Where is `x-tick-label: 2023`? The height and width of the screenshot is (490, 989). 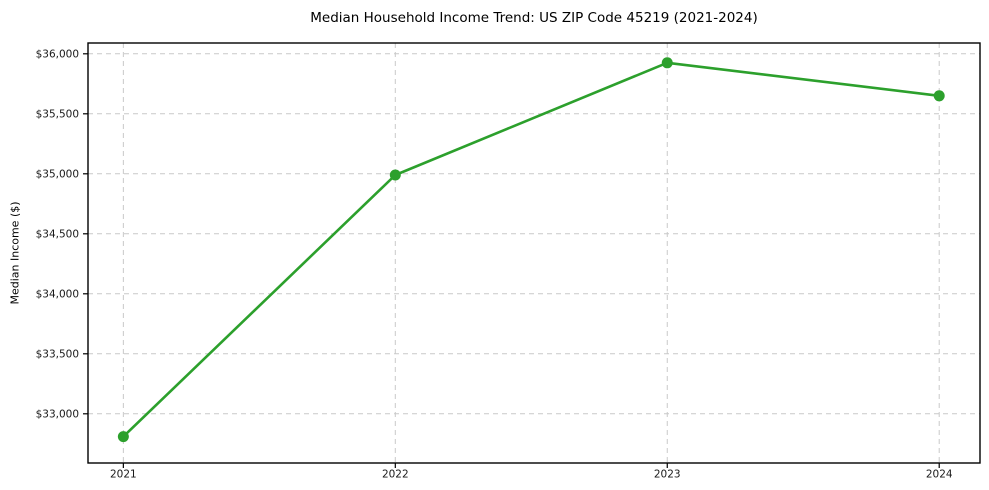
x-tick-label: 2023 is located at coordinates (667, 475).